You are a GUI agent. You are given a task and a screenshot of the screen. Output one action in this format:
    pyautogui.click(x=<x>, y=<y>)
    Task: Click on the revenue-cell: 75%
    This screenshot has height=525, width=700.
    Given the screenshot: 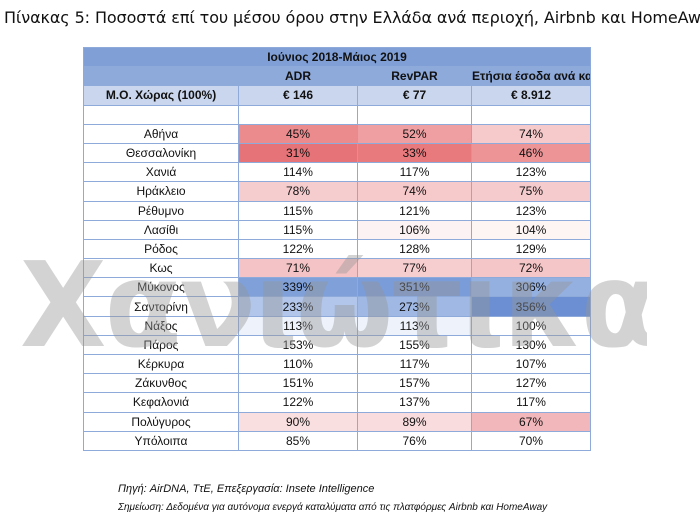 What is the action you would take?
    pyautogui.click(x=531, y=191)
    